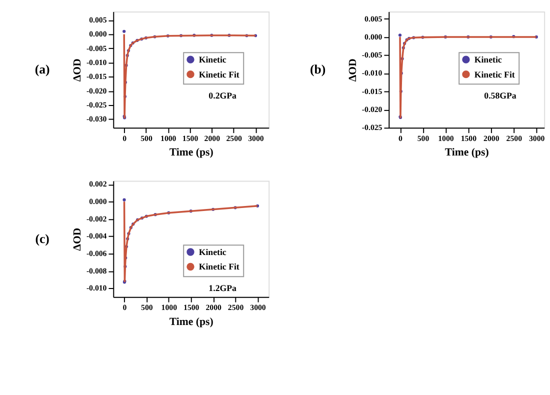 The height and width of the screenshot is (395, 550). What do you see at coordinates (98, 184) in the screenshot?
I see `y-tick-label: 0.002` at bounding box center [98, 184].